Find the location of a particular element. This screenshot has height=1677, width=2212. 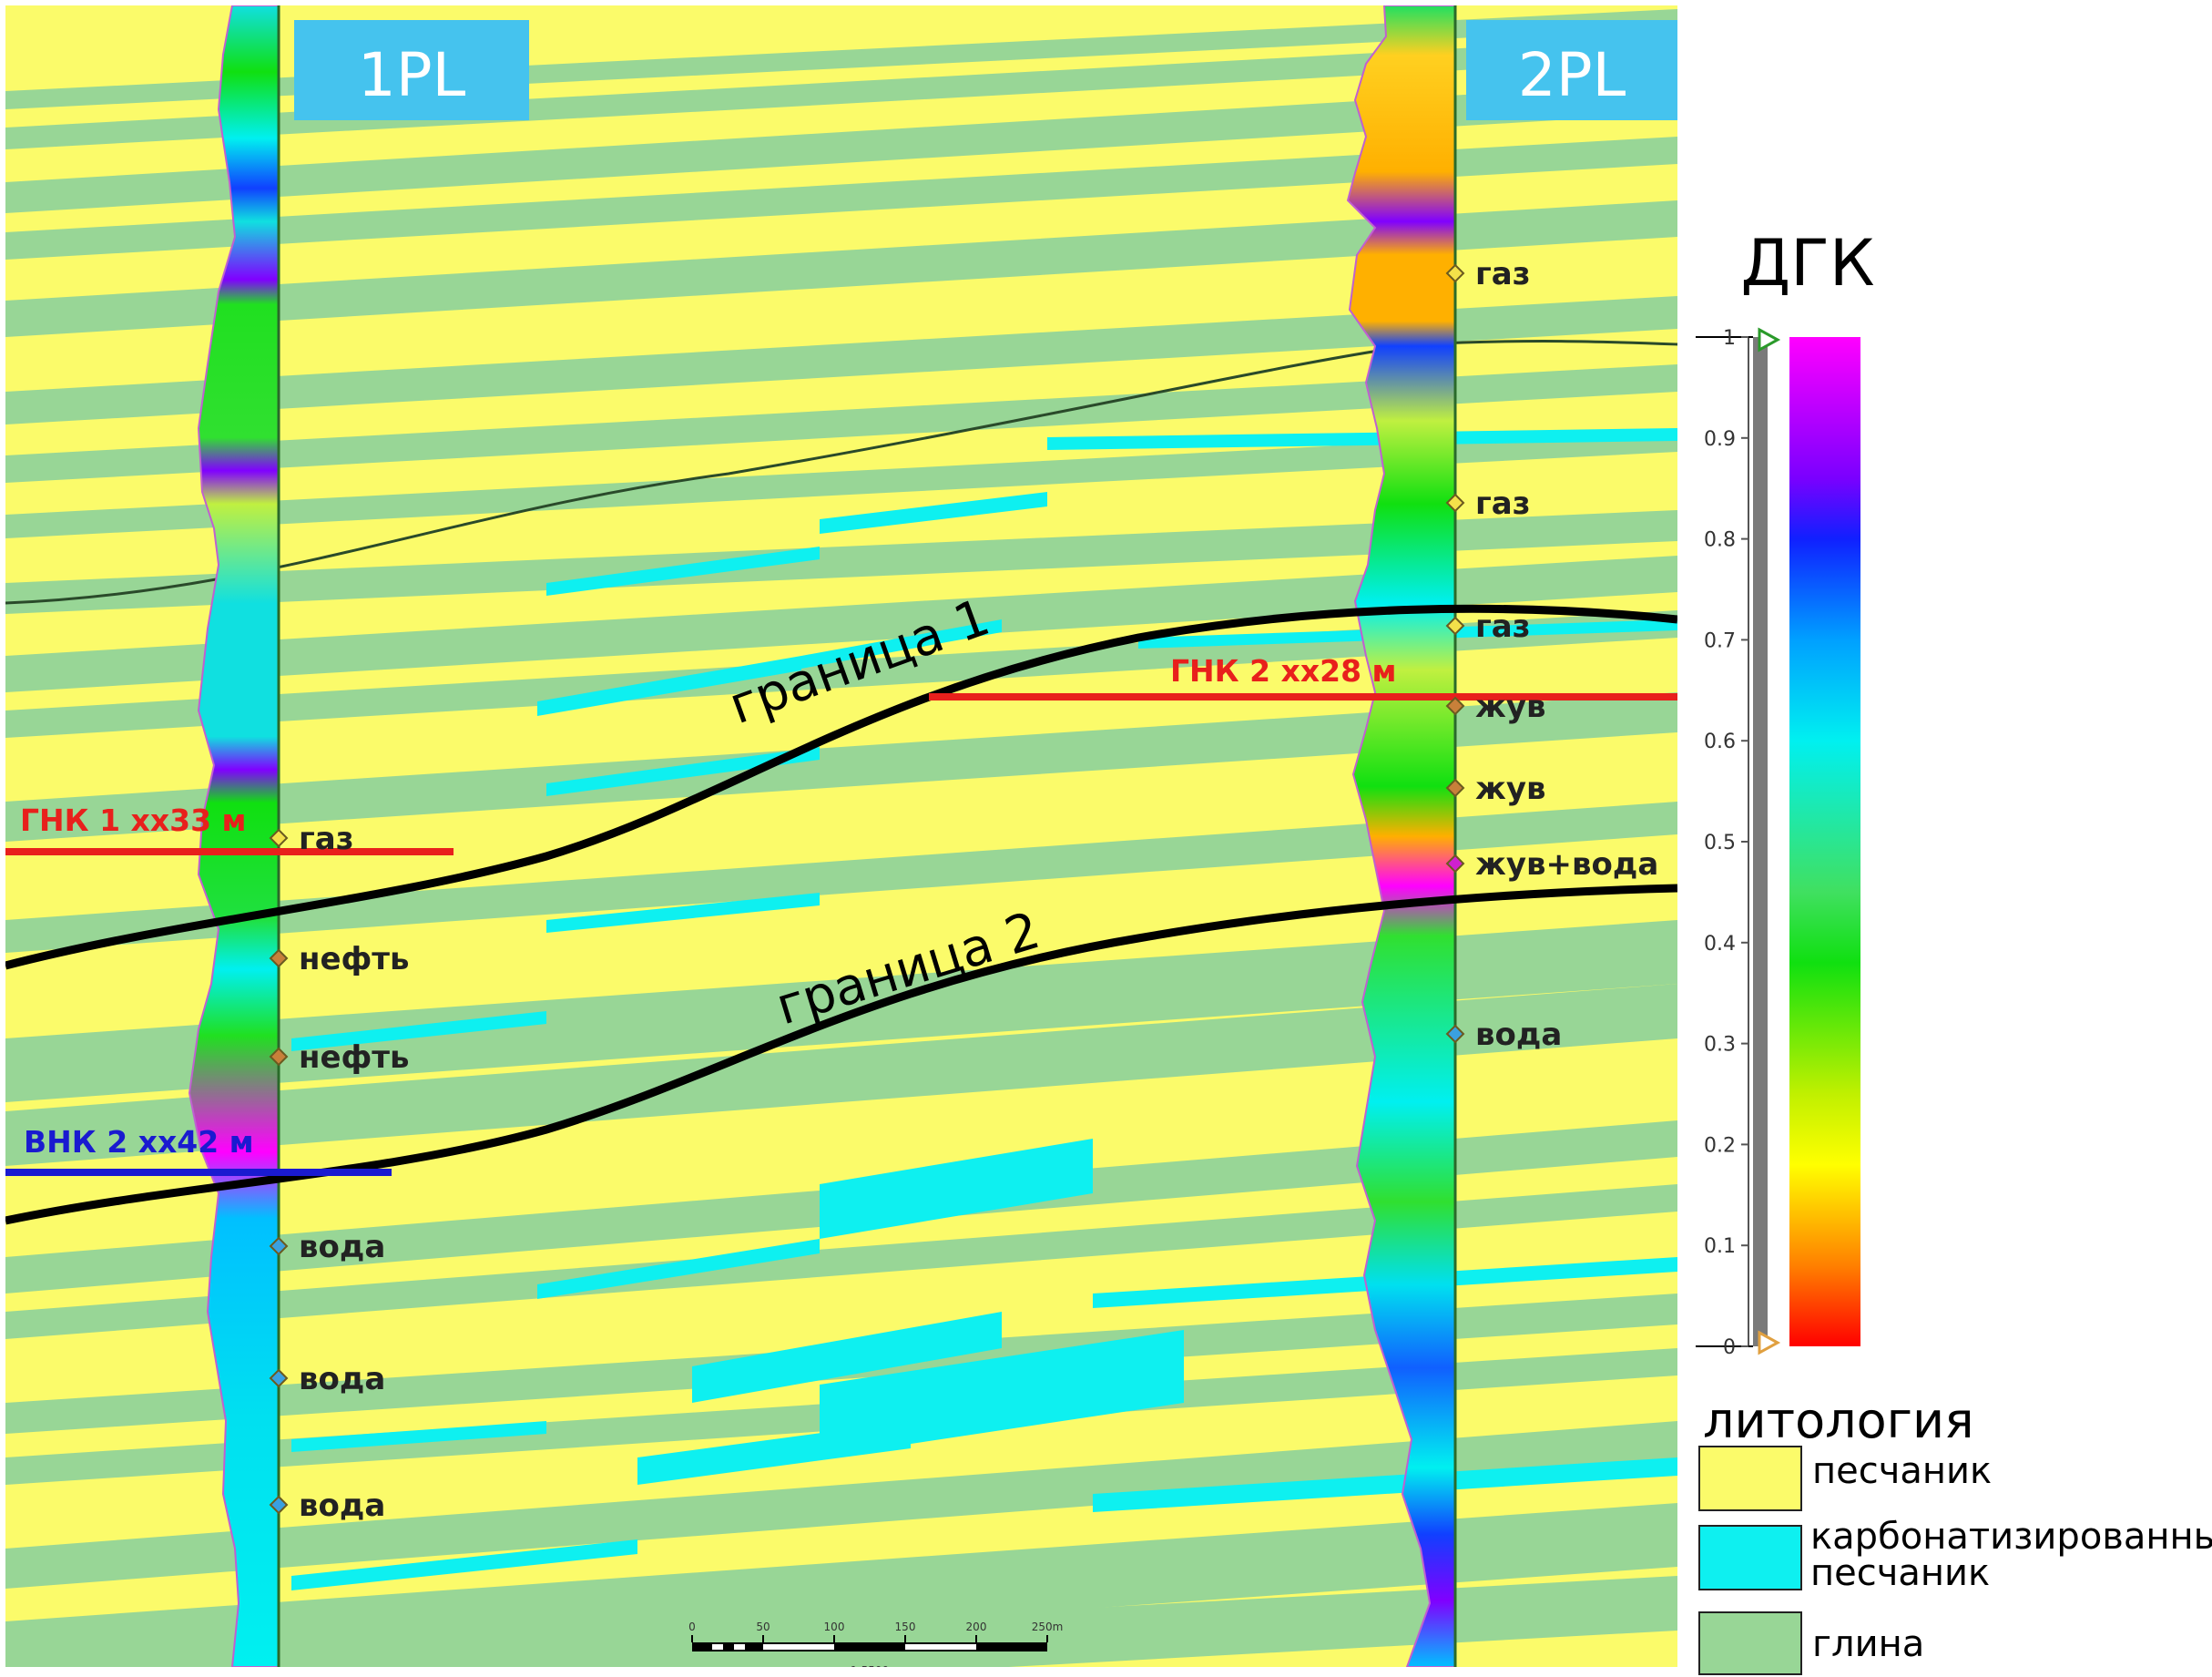

dgk-colorbar-tick-label: 0.1 is located at coordinates (1720, 1246).